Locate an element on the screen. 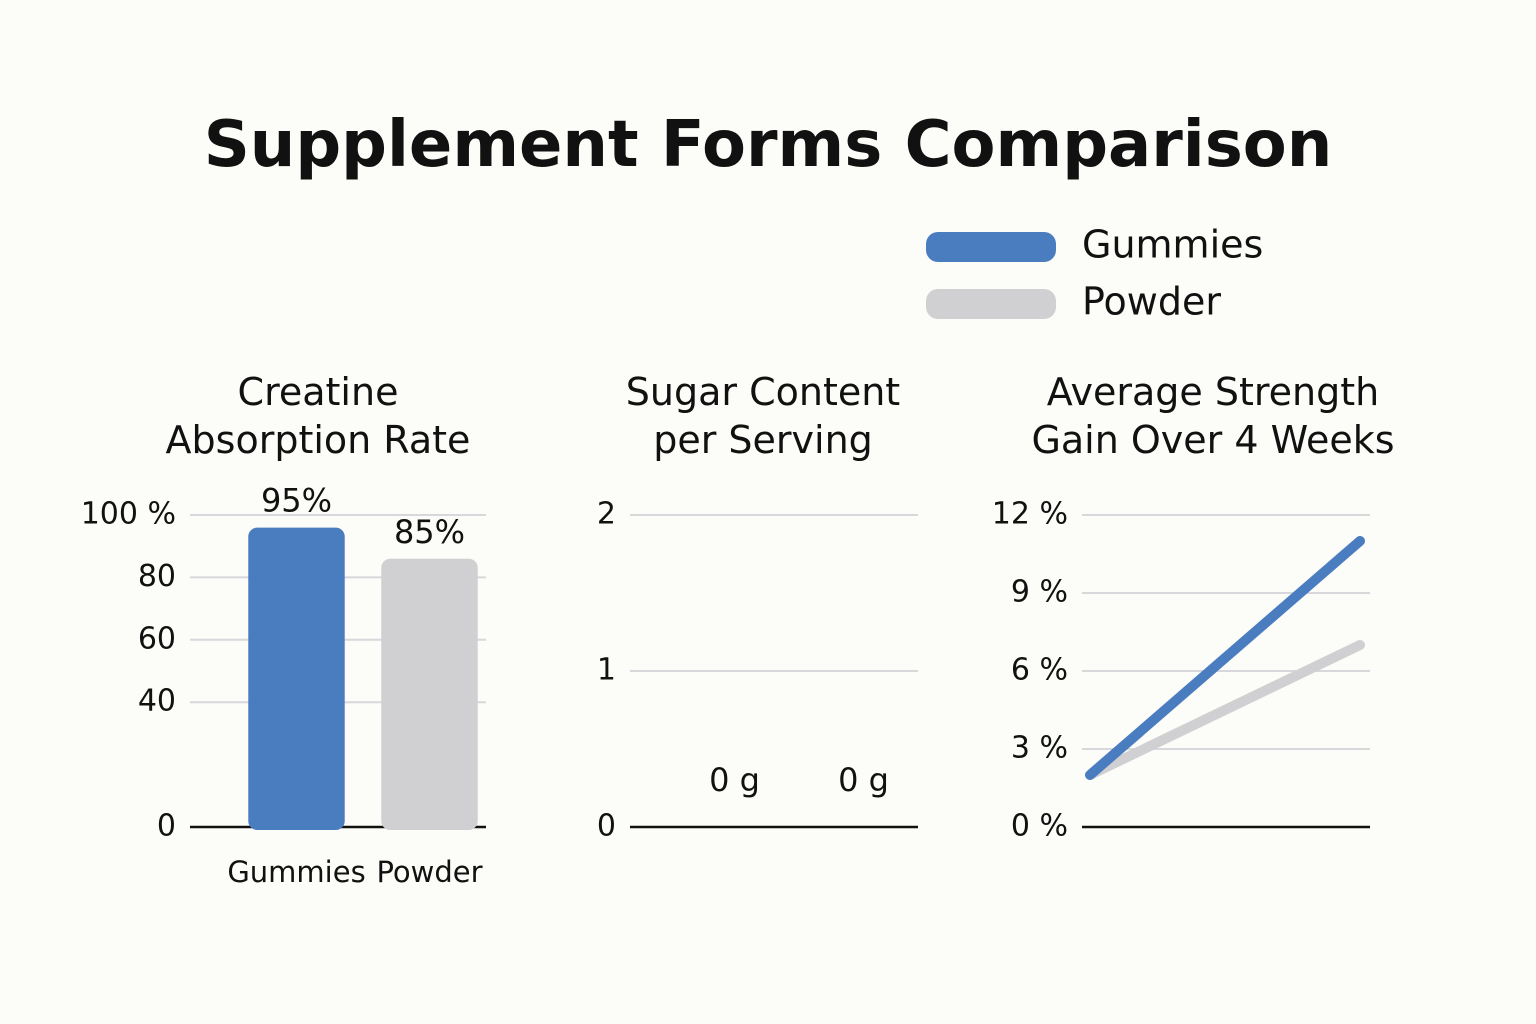 The height and width of the screenshot is (1024, 1536). y-tick-label: 9 % is located at coordinates (1039, 592).